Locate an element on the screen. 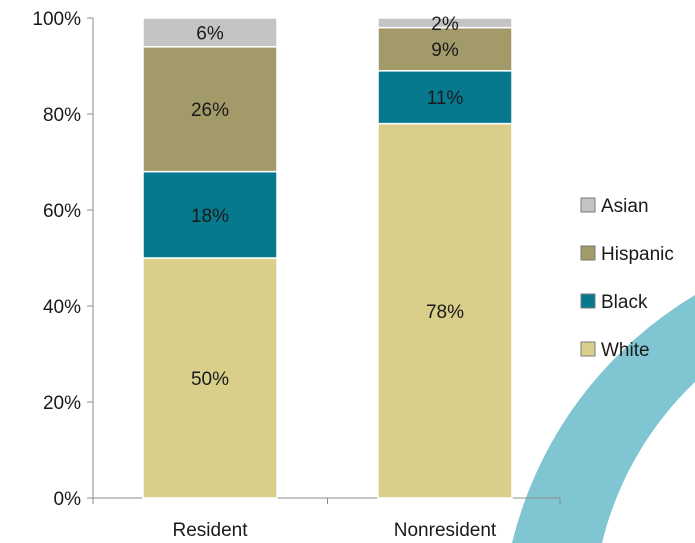 This screenshot has width=695, height=543. bar-segment-nonresident-black is located at coordinates (445, 97).